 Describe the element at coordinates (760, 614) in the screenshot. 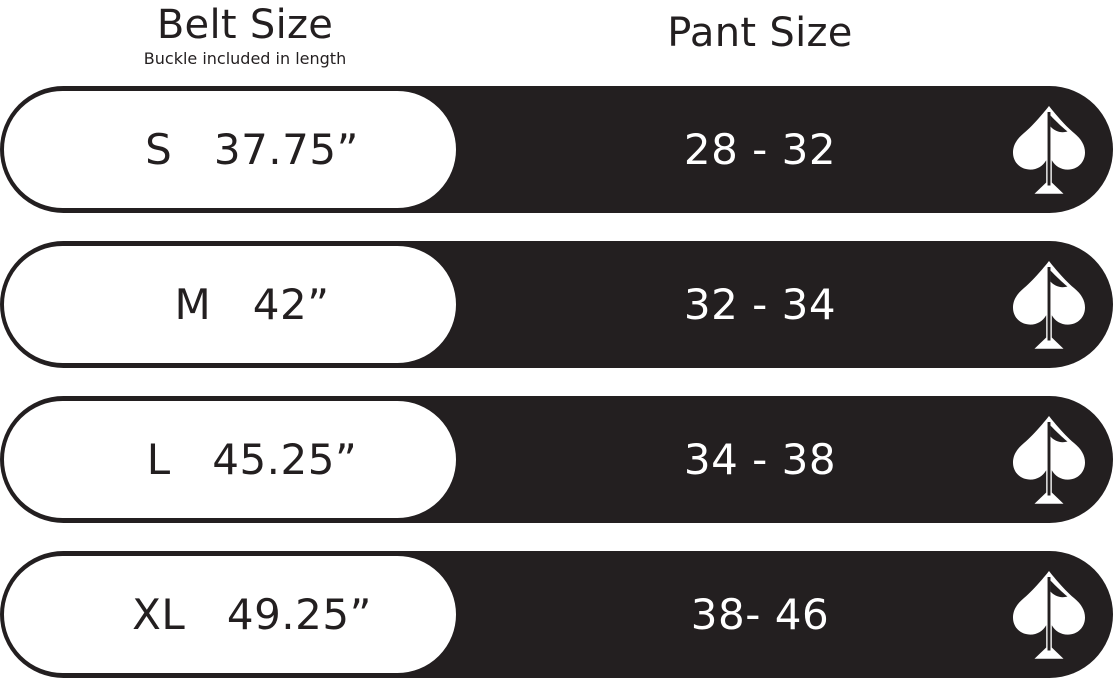

I see `pant-size-value: 38- 46` at that location.